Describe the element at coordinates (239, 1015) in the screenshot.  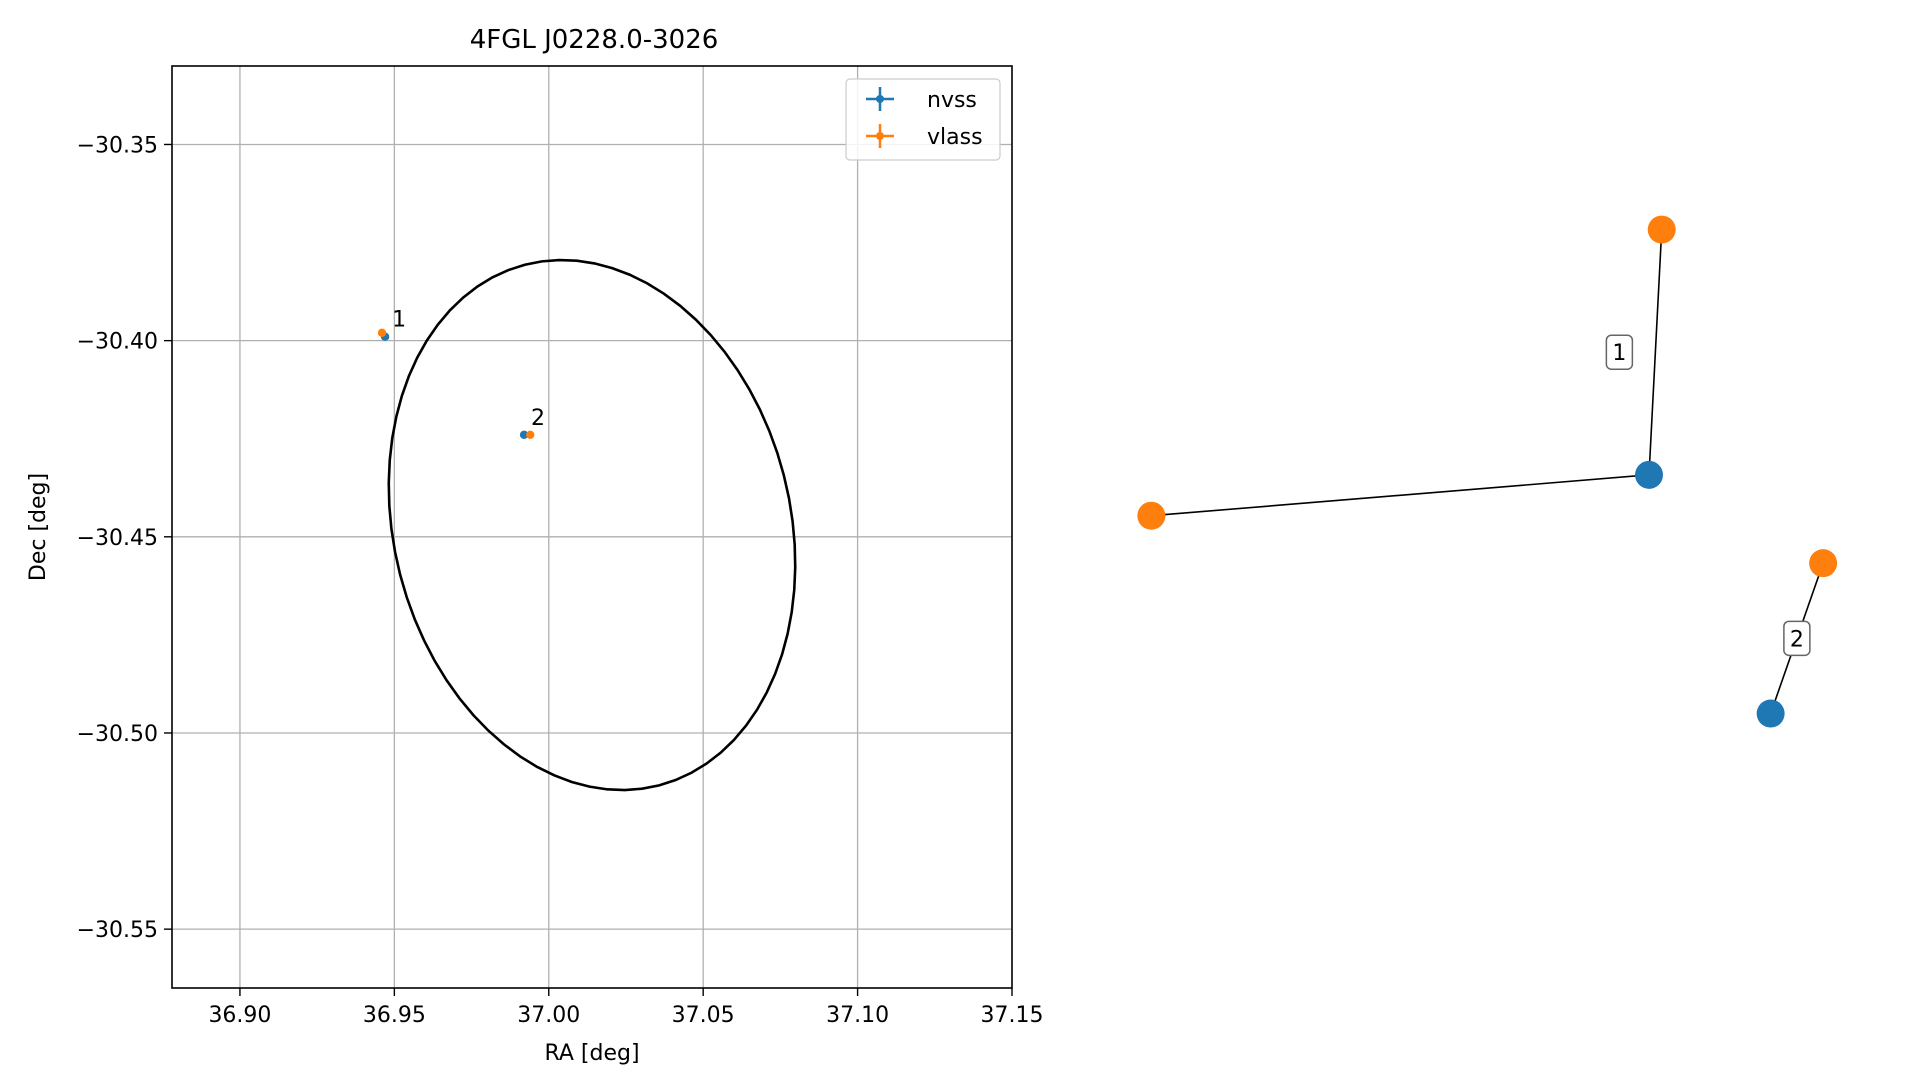
I see `x-tick-label: 36.90` at that location.